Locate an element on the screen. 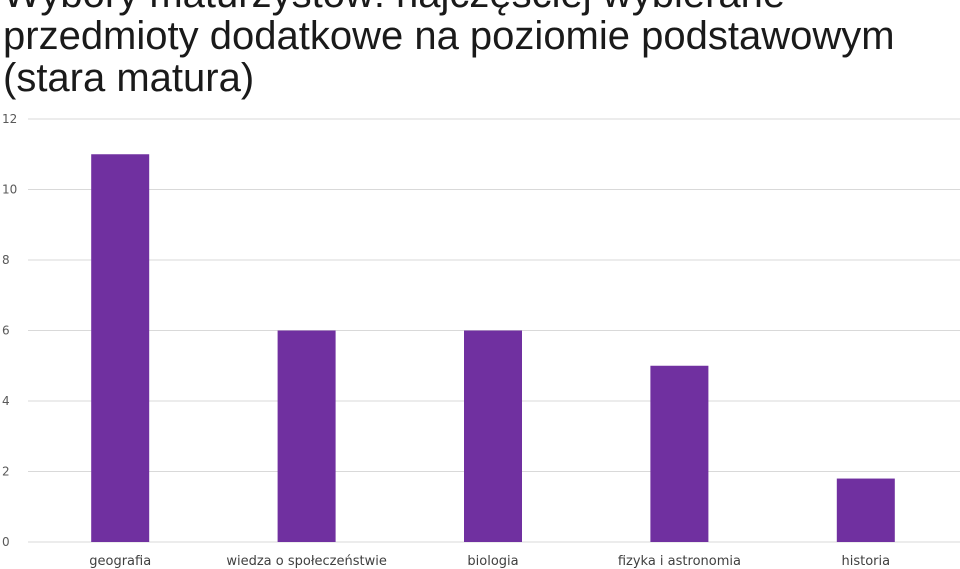  x-category-label: fizyka i astronomia is located at coordinates (679, 561).